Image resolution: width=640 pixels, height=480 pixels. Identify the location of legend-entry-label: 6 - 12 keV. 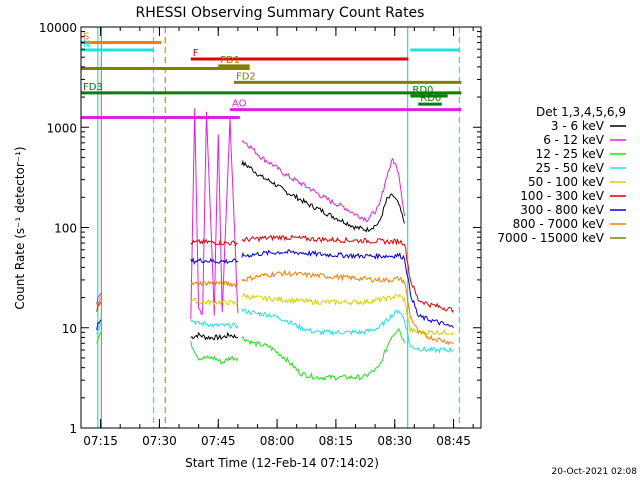
(574, 140).